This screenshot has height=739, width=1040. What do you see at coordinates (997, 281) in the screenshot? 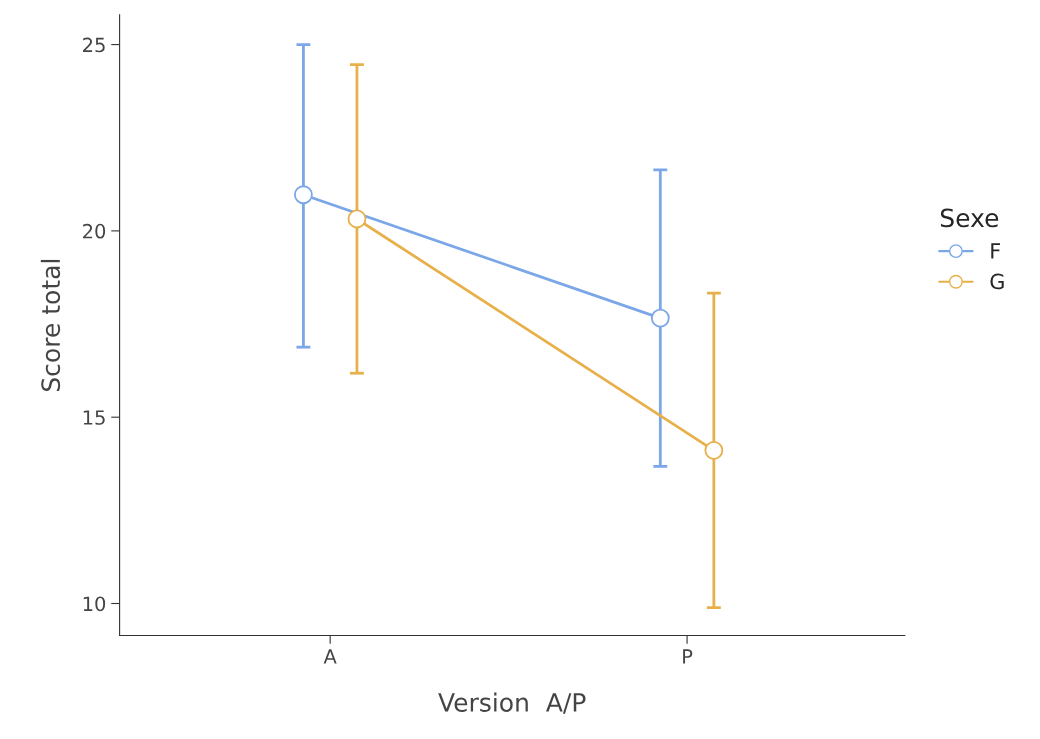
I see `legend-label: G` at bounding box center [997, 281].